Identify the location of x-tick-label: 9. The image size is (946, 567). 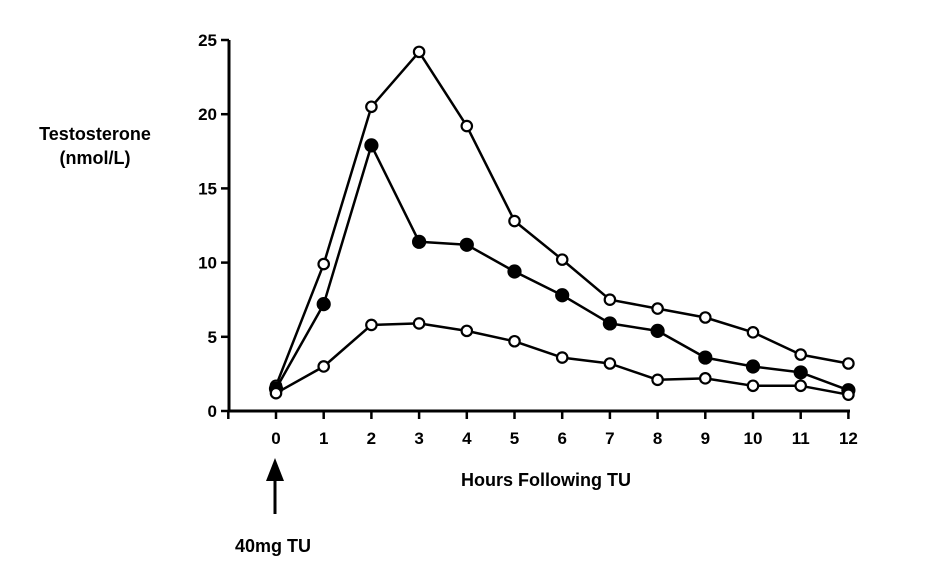
(705, 438).